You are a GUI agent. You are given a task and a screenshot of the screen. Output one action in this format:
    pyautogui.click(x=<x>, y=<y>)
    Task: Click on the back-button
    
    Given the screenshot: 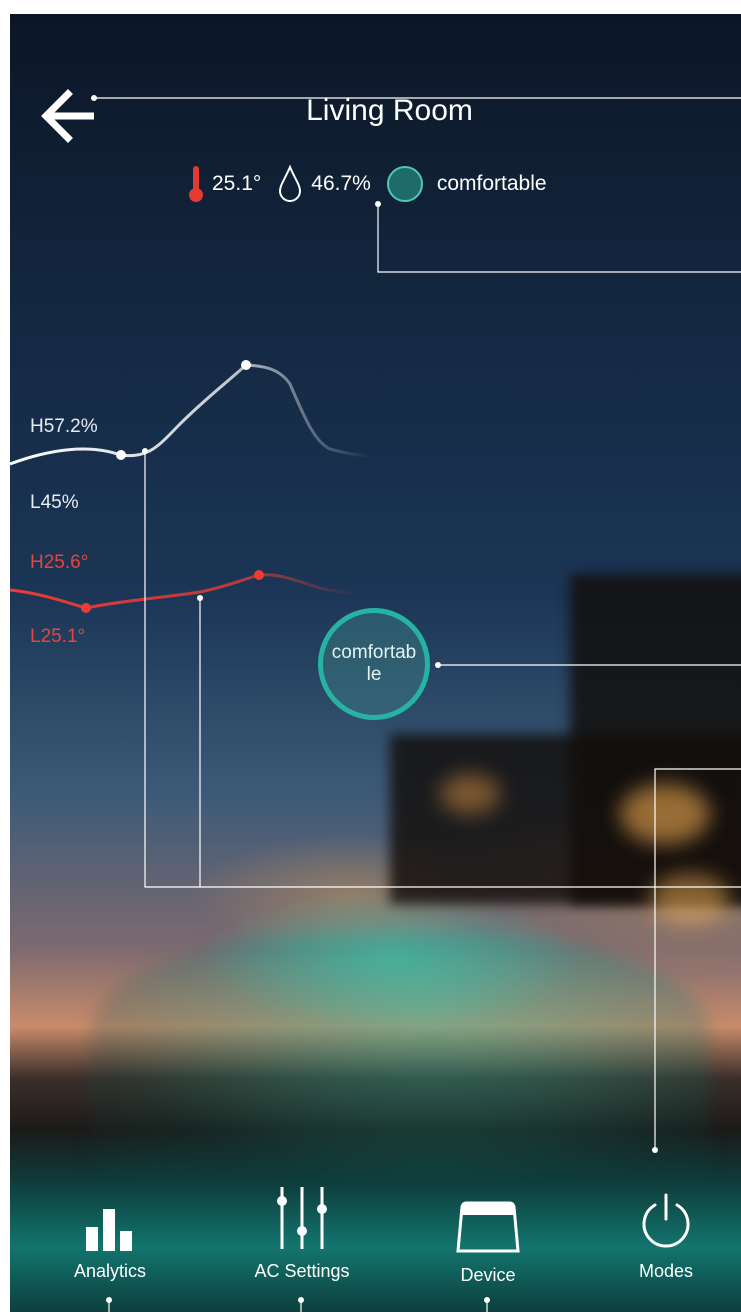 What is the action you would take?
    pyautogui.click(x=68, y=116)
    